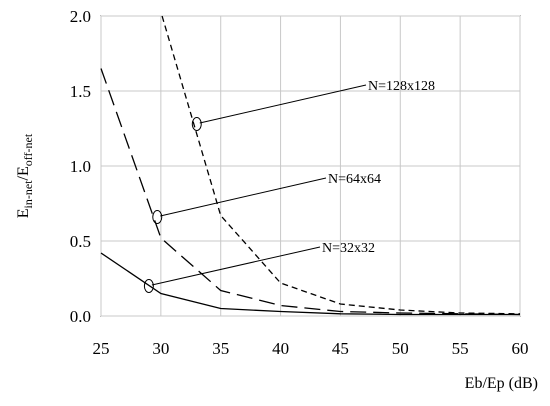  I want to click on y-tick-label: 1.5, so click(80, 91).